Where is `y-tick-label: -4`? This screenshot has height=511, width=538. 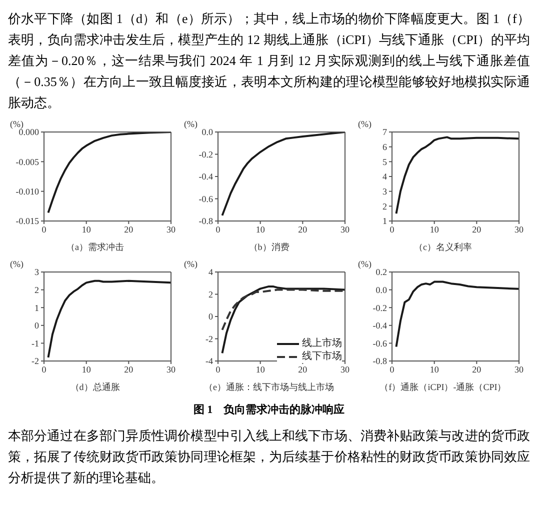
y-tick-label: -4 is located at coordinates (210, 361).